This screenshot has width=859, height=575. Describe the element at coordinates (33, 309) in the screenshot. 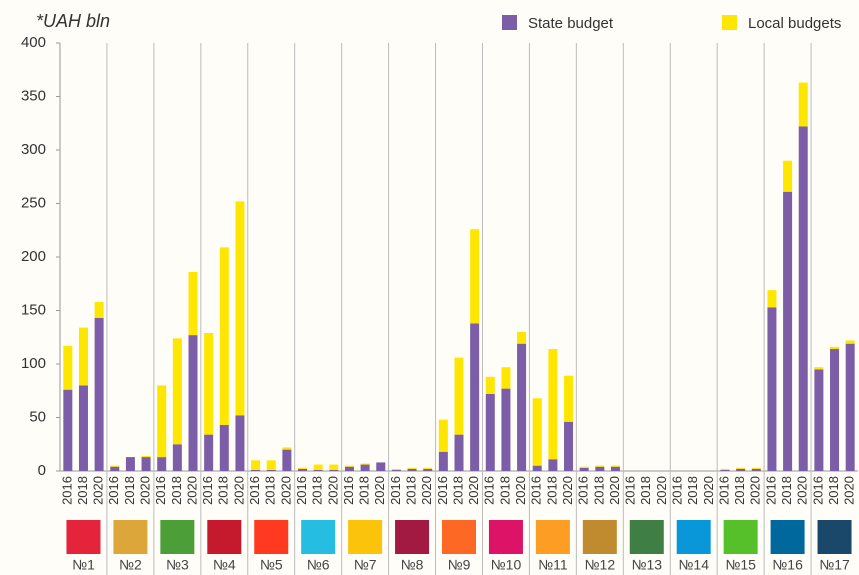

I see `y-tick-label: 150` at that location.